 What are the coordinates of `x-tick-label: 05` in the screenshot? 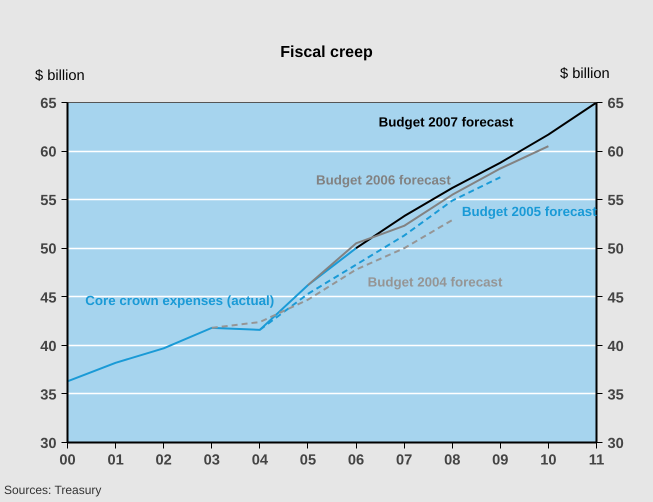 It's located at (308, 460).